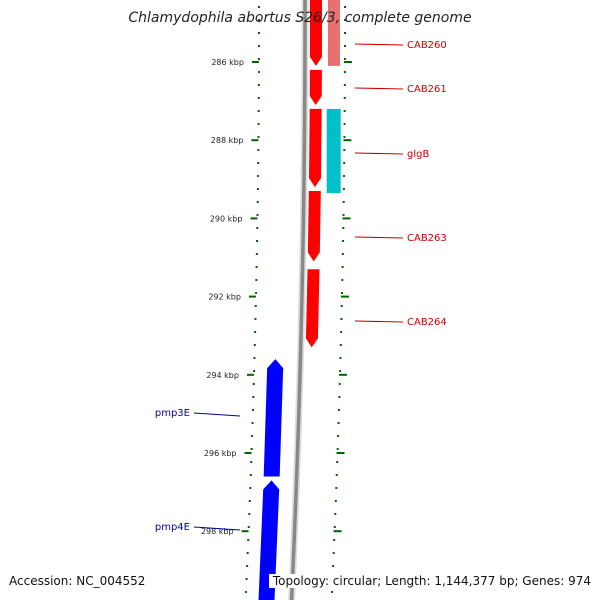 This screenshot has width=600, height=600. What do you see at coordinates (333, 33) in the screenshot?
I see `feature-cab260` at bounding box center [333, 33].